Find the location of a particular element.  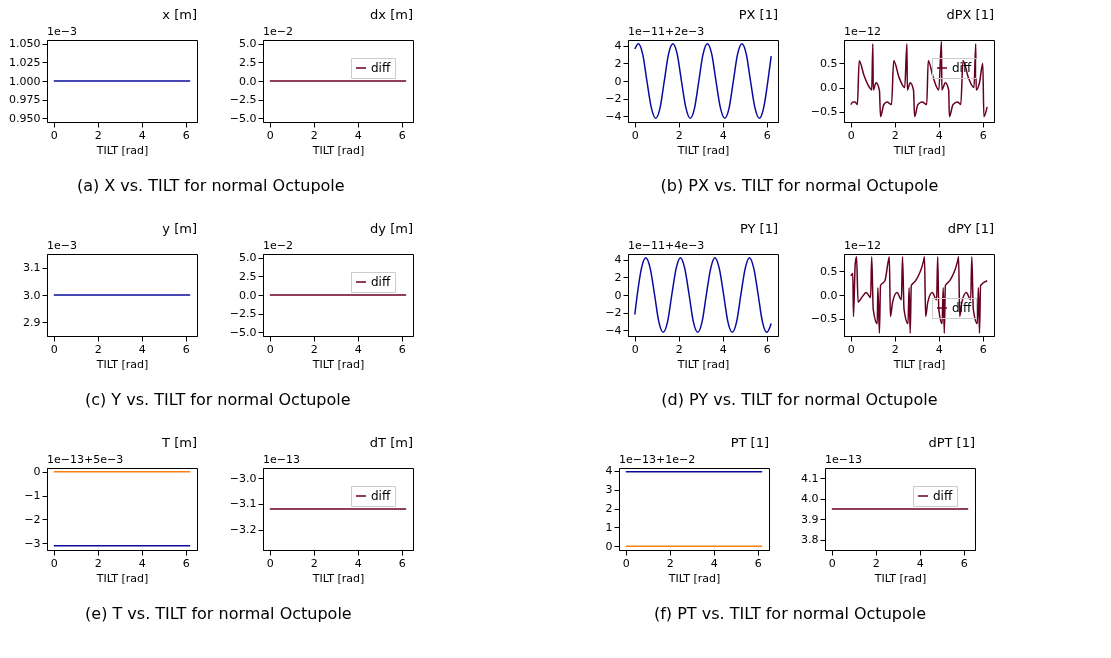

chart-title: dy [m] is located at coordinates (391, 228).